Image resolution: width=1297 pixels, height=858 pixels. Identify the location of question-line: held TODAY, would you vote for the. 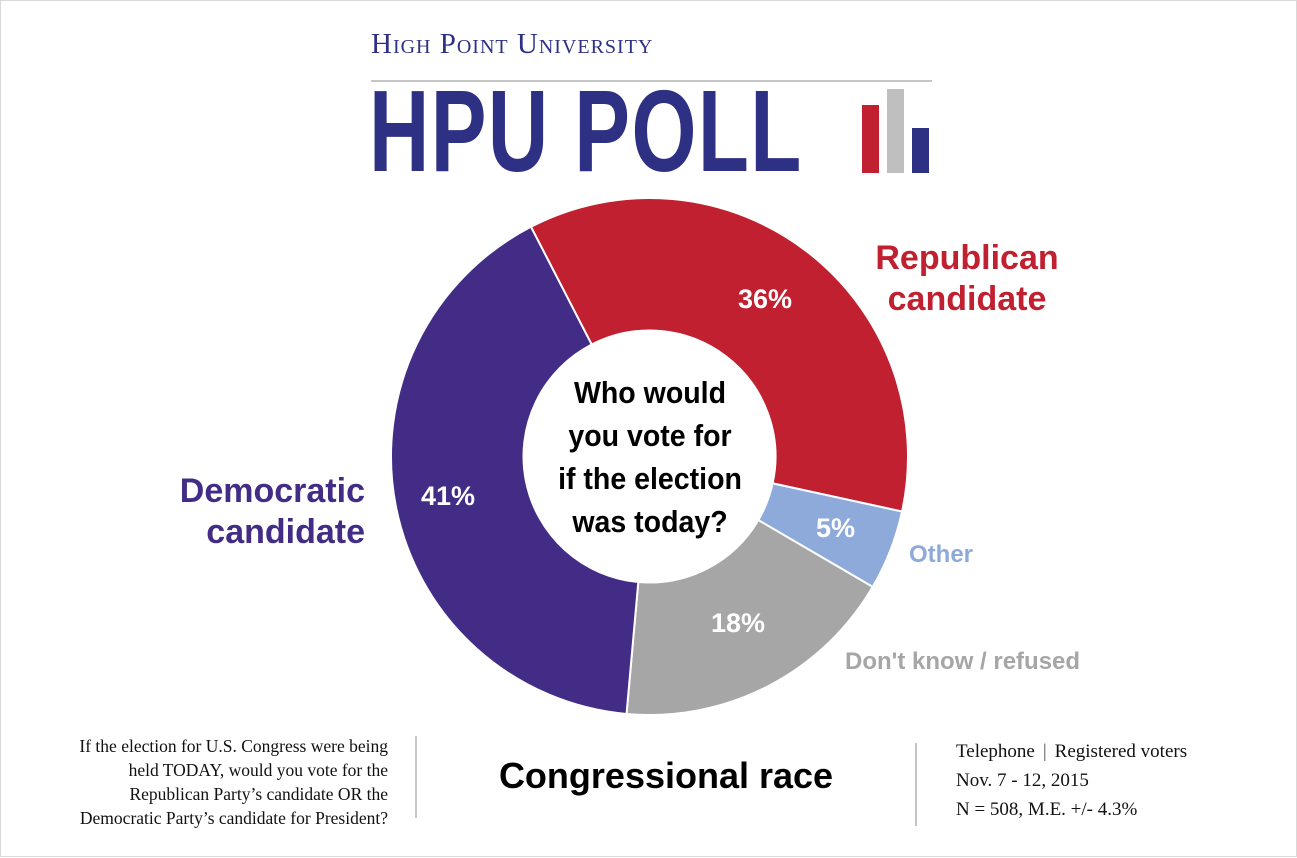
(258, 770).